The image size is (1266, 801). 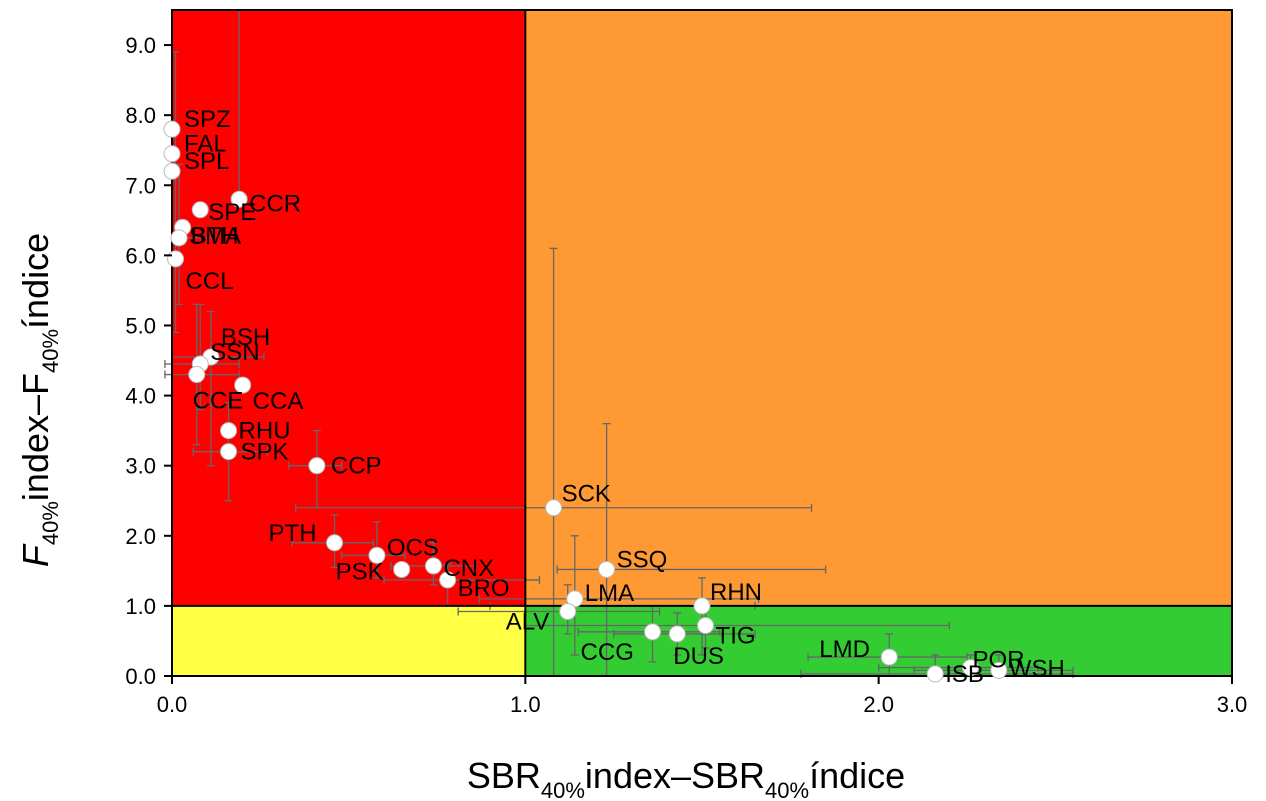 What do you see at coordinates (335, 543) in the screenshot?
I see `point-PTH` at bounding box center [335, 543].